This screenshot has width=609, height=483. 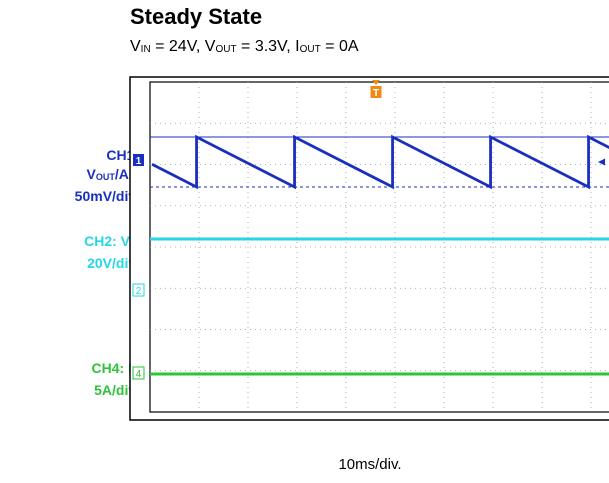 I want to click on ch1-trace, so click(x=380, y=162).